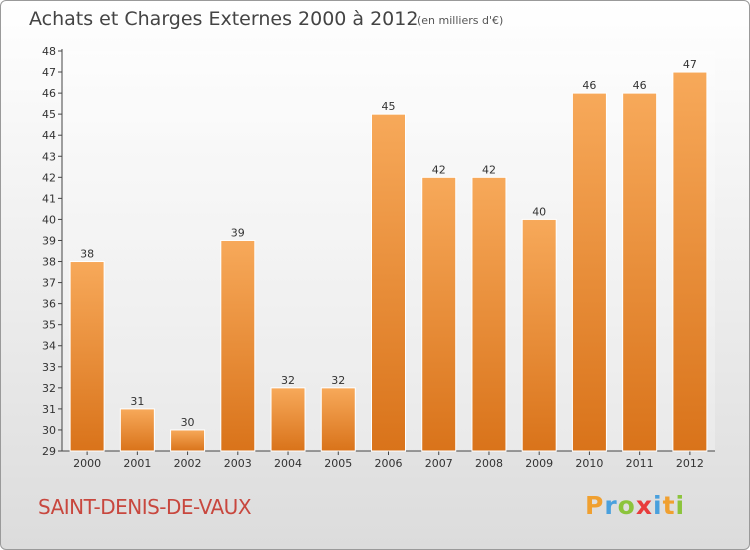  What do you see at coordinates (49, 325) in the screenshot?
I see `y-tick-label: 35` at bounding box center [49, 325].